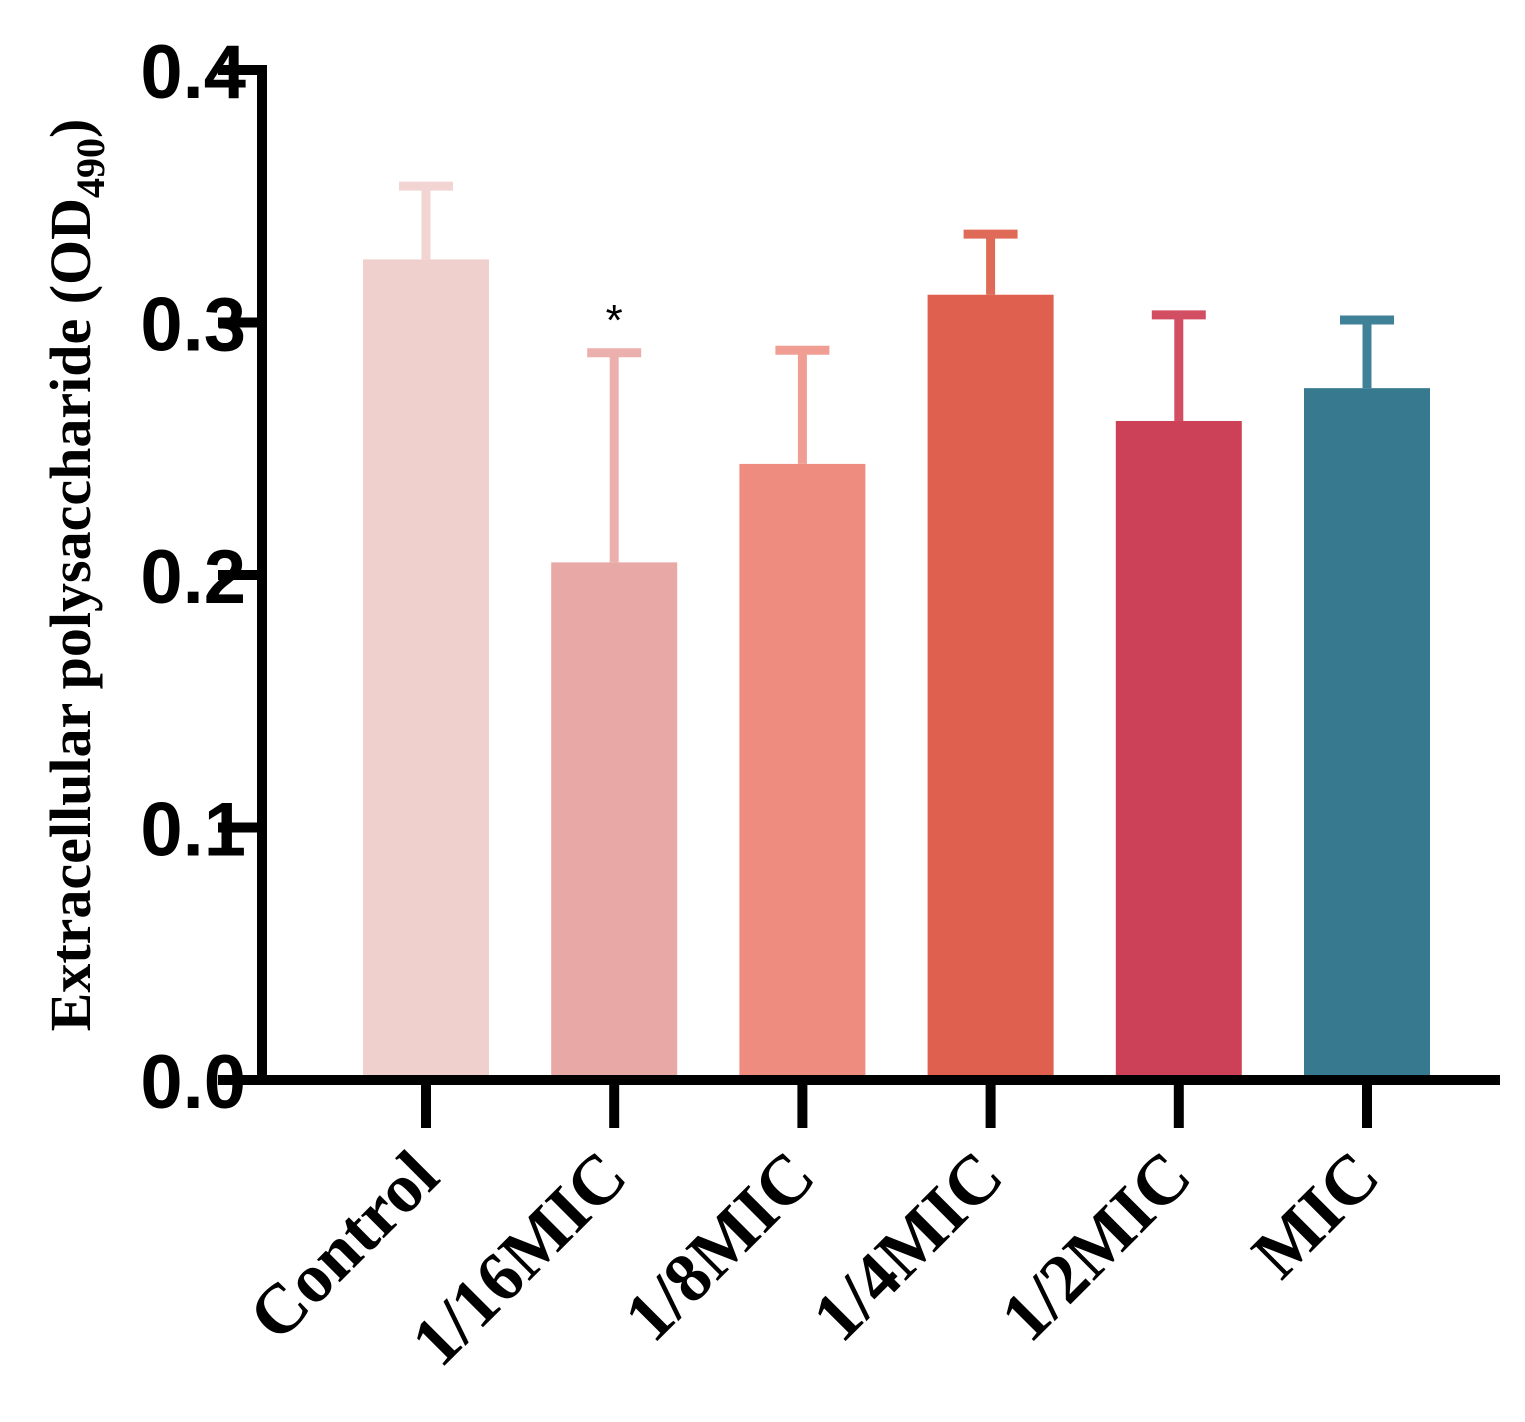 Image resolution: width=1525 pixels, height=1422 pixels. I want to click on y-tick-label: 0.0, so click(193, 1082).